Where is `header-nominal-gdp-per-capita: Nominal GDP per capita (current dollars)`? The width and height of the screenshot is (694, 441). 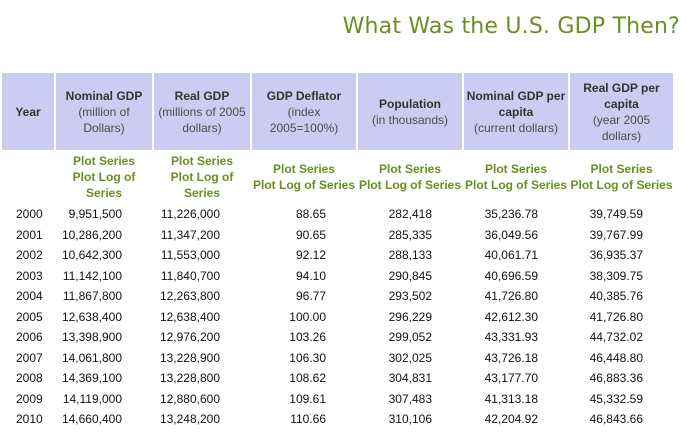
header-nominal-gdp-per-capita: Nominal GDP per capita (current dollars) is located at coordinates (516, 111).